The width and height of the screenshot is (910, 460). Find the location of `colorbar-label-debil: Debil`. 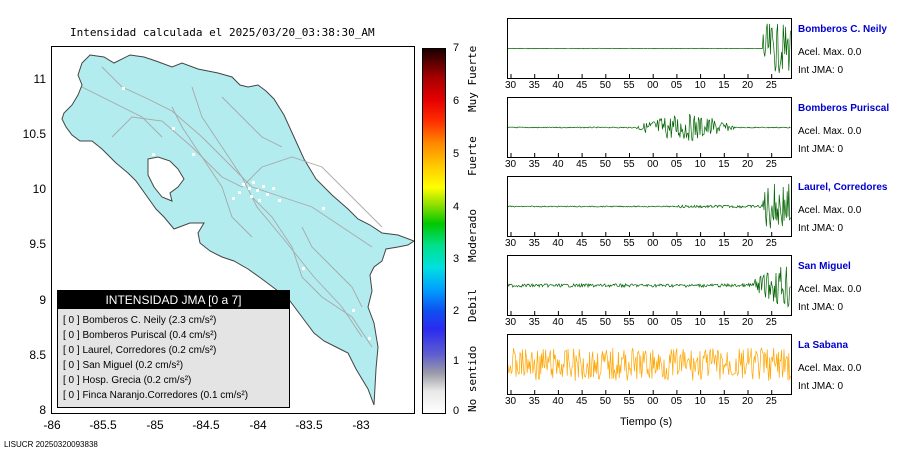

colorbar-label-debil: Debil is located at coordinates (472, 305).